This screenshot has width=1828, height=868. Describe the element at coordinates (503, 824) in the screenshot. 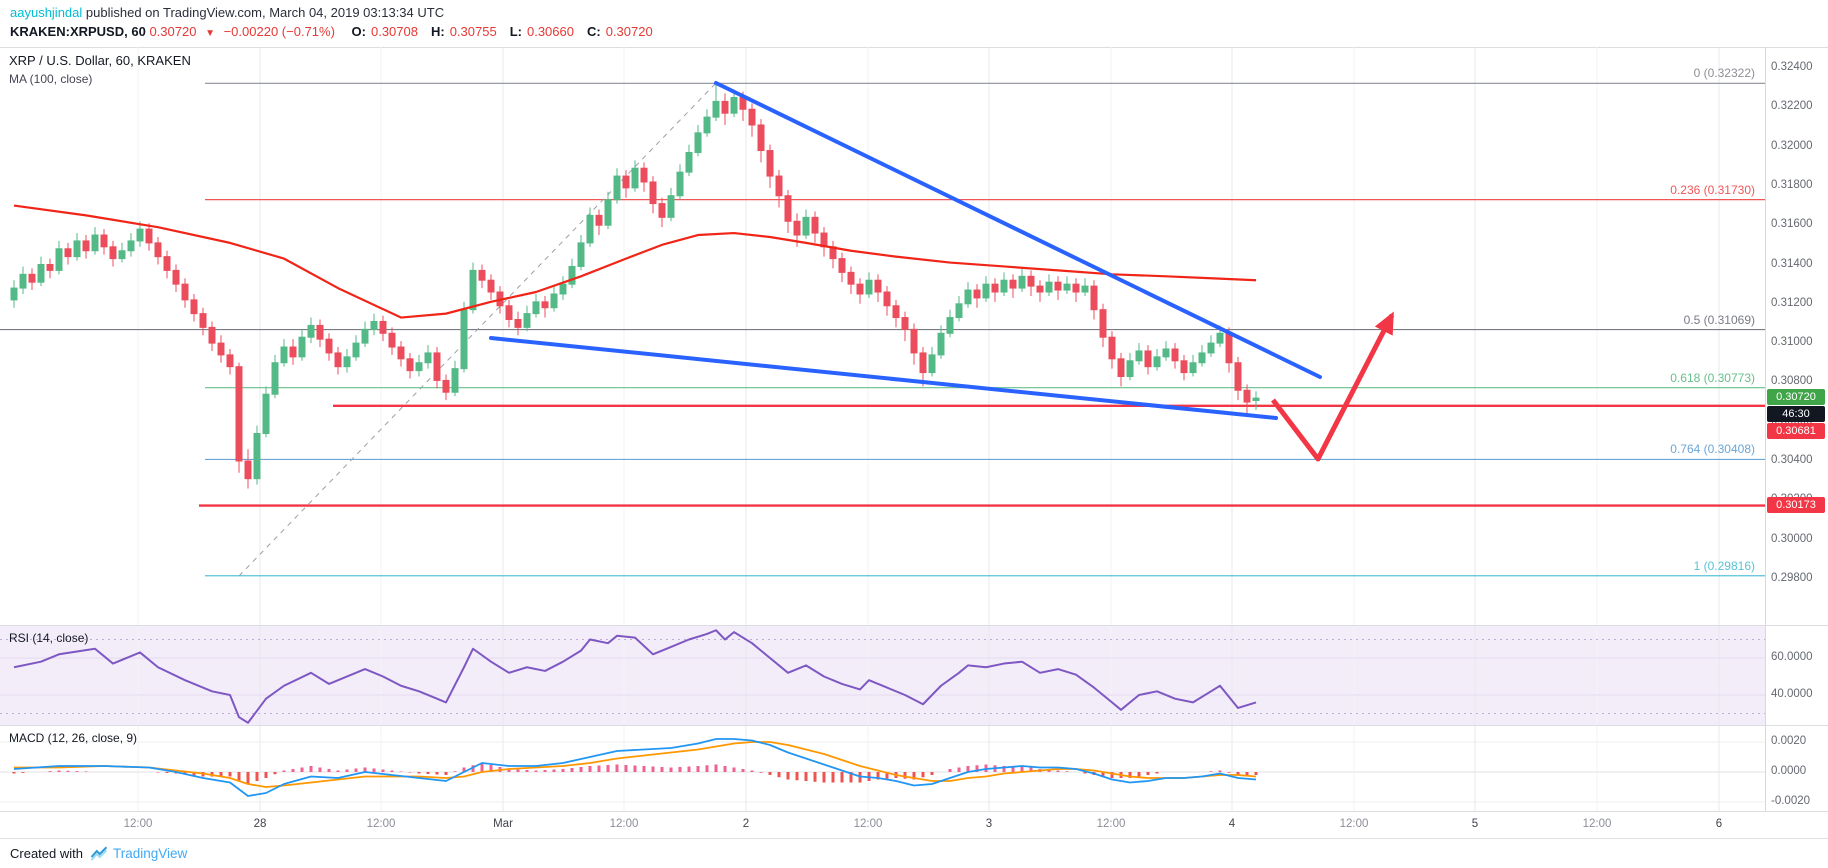

I see `time-tick-label: Mar` at that location.